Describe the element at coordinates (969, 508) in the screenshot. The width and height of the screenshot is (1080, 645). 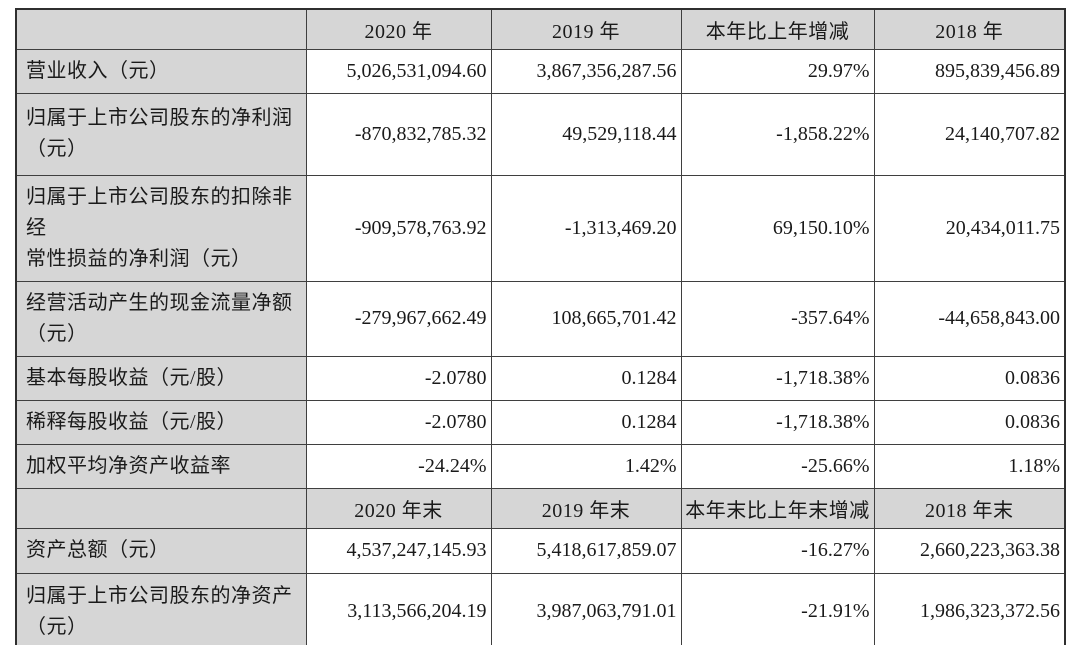
I see `column-header-2018-end: 2018 年末` at that location.